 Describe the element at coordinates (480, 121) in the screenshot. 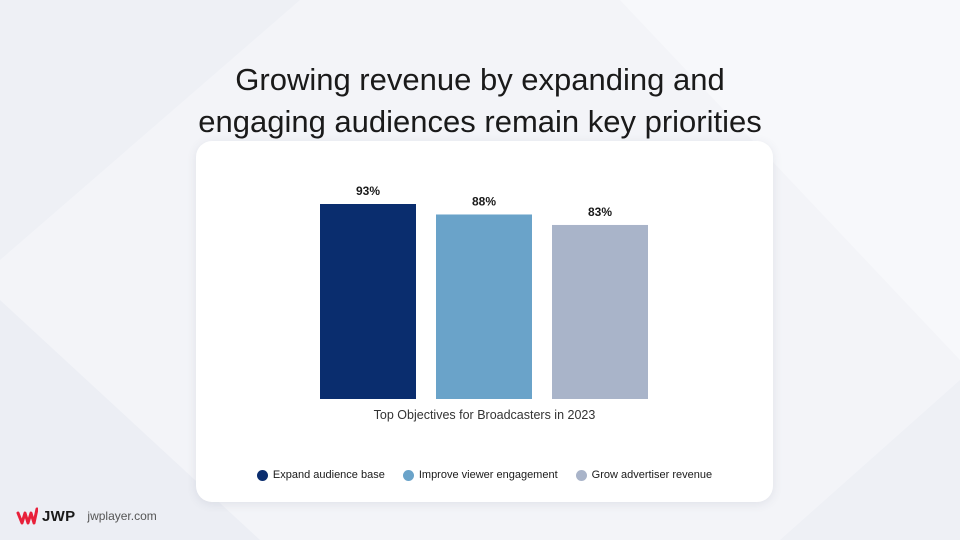

I see `title-line-2: engaging audiences remain key priorities` at that location.